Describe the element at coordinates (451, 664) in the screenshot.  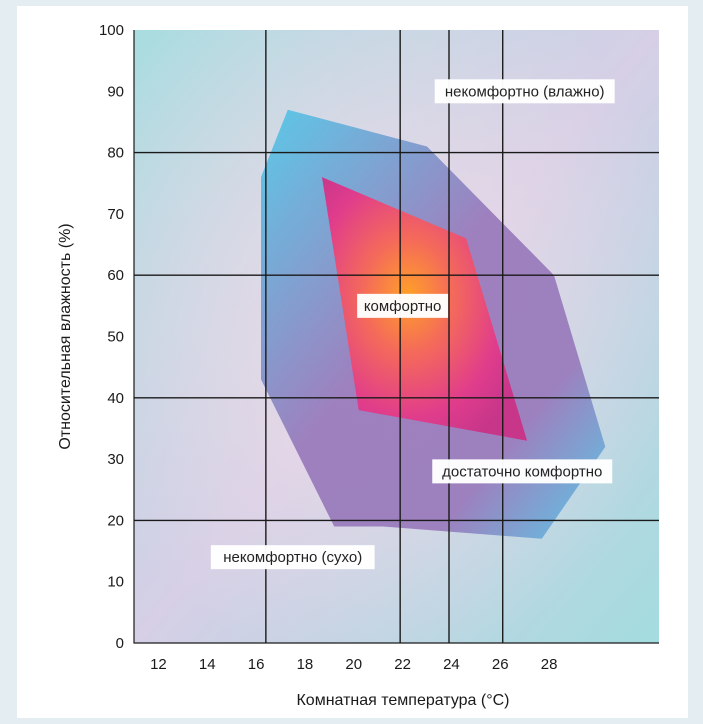
I see `x-tick-label: 24` at that location.